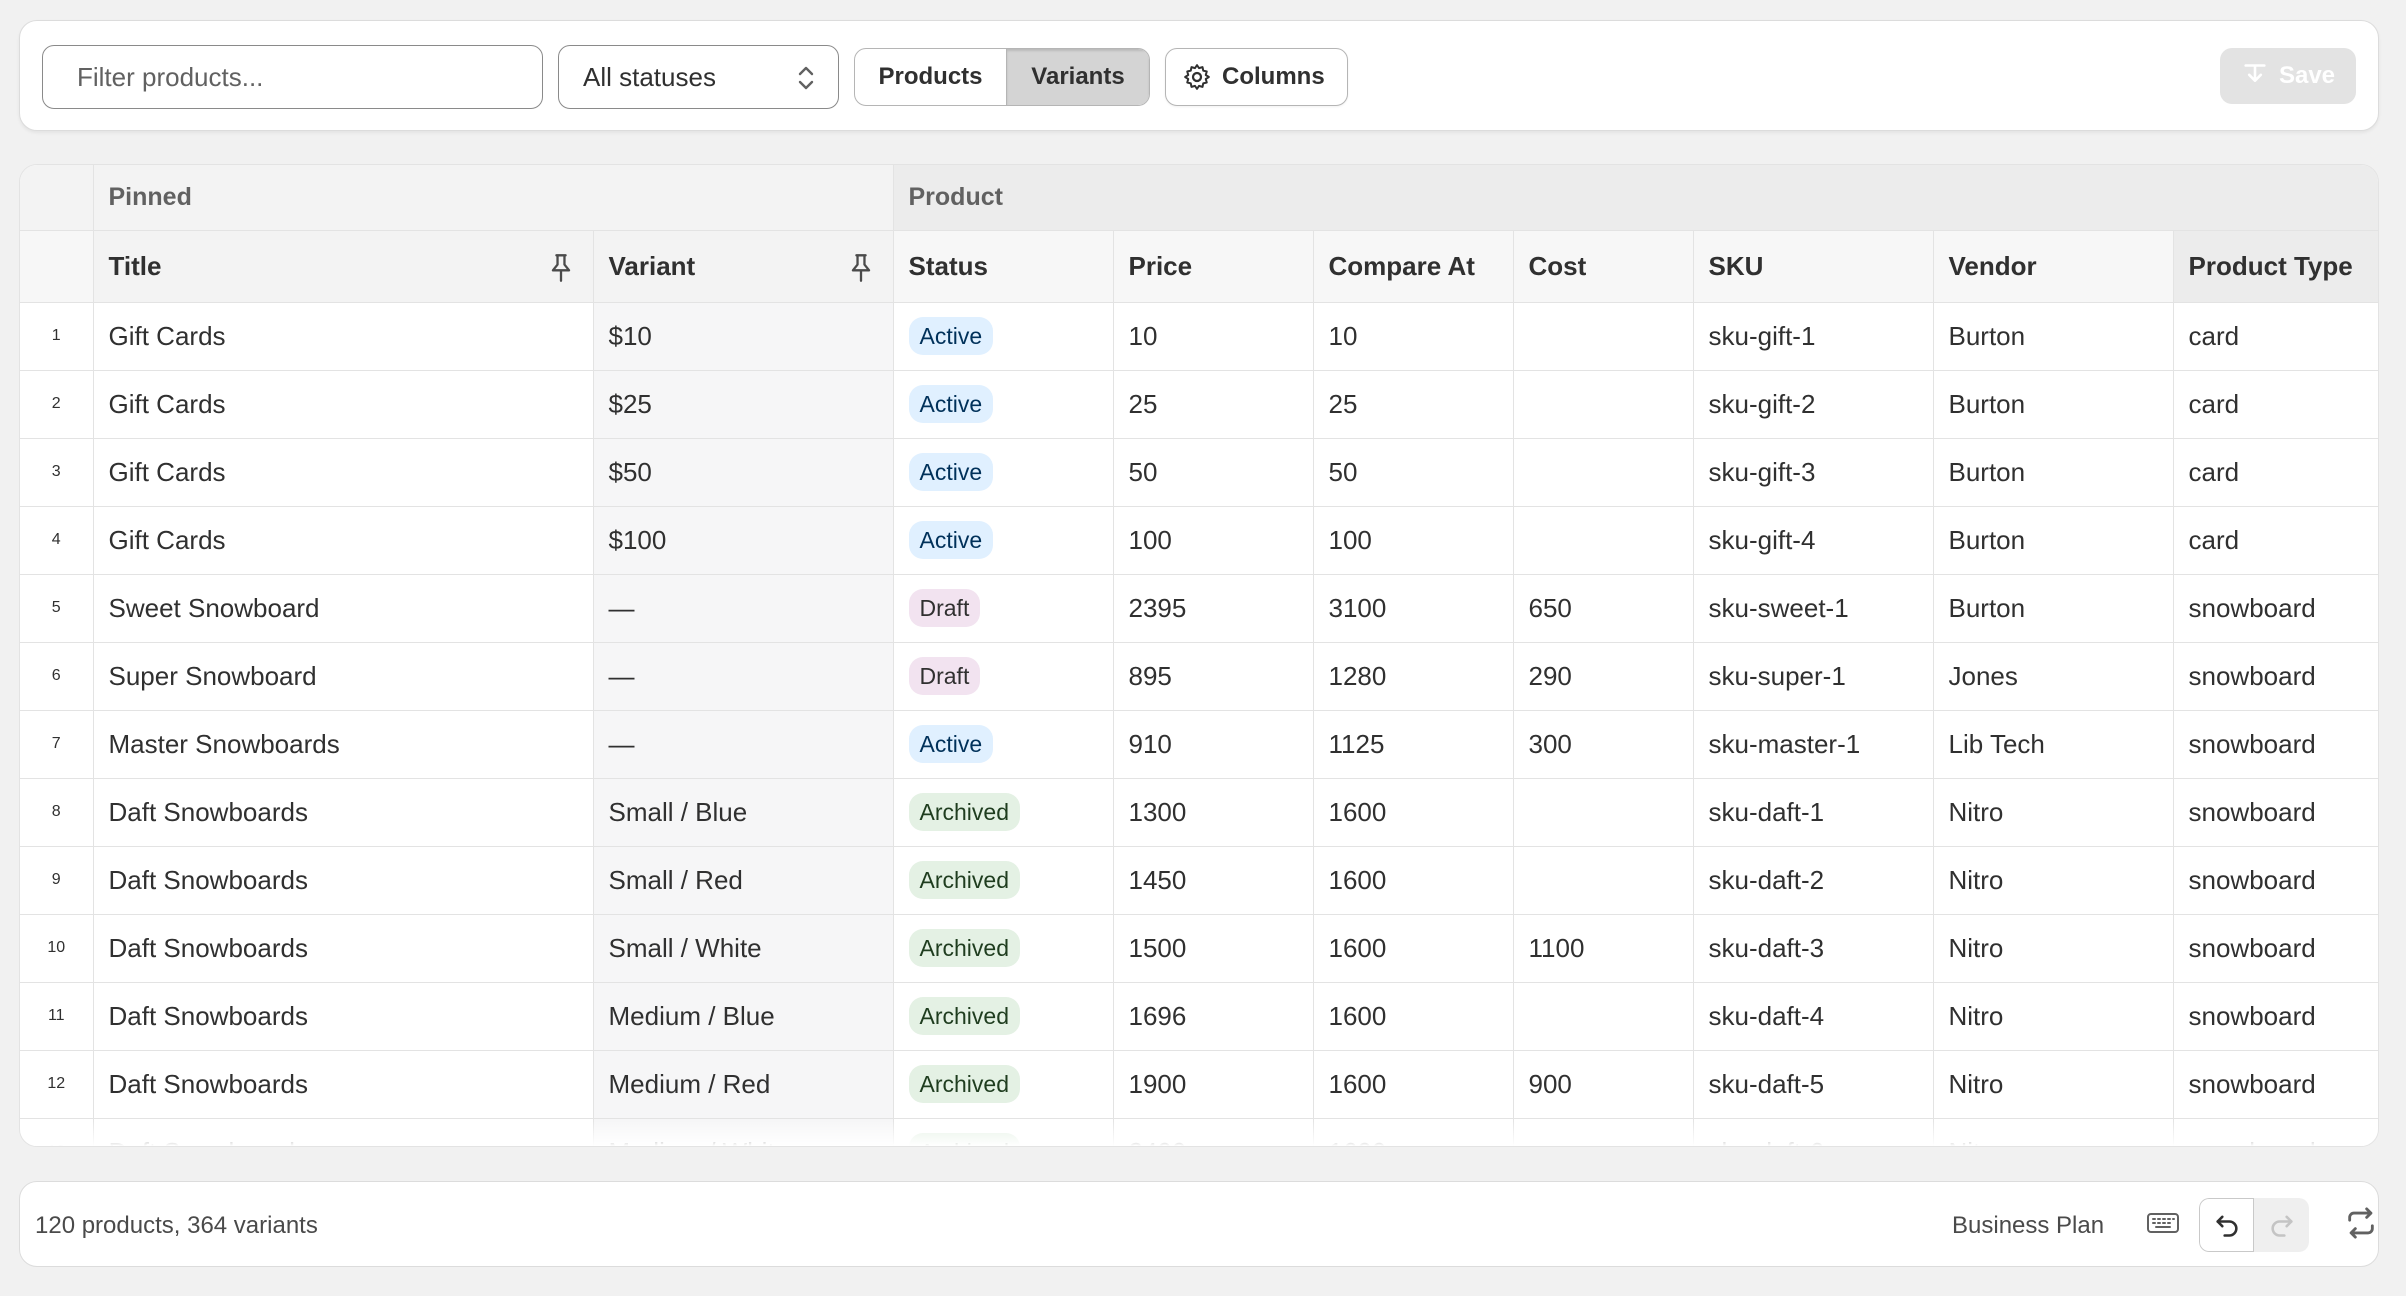 The image size is (2406, 1296). What do you see at coordinates (1213, 948) in the screenshot?
I see `cell-price: 1500` at bounding box center [1213, 948].